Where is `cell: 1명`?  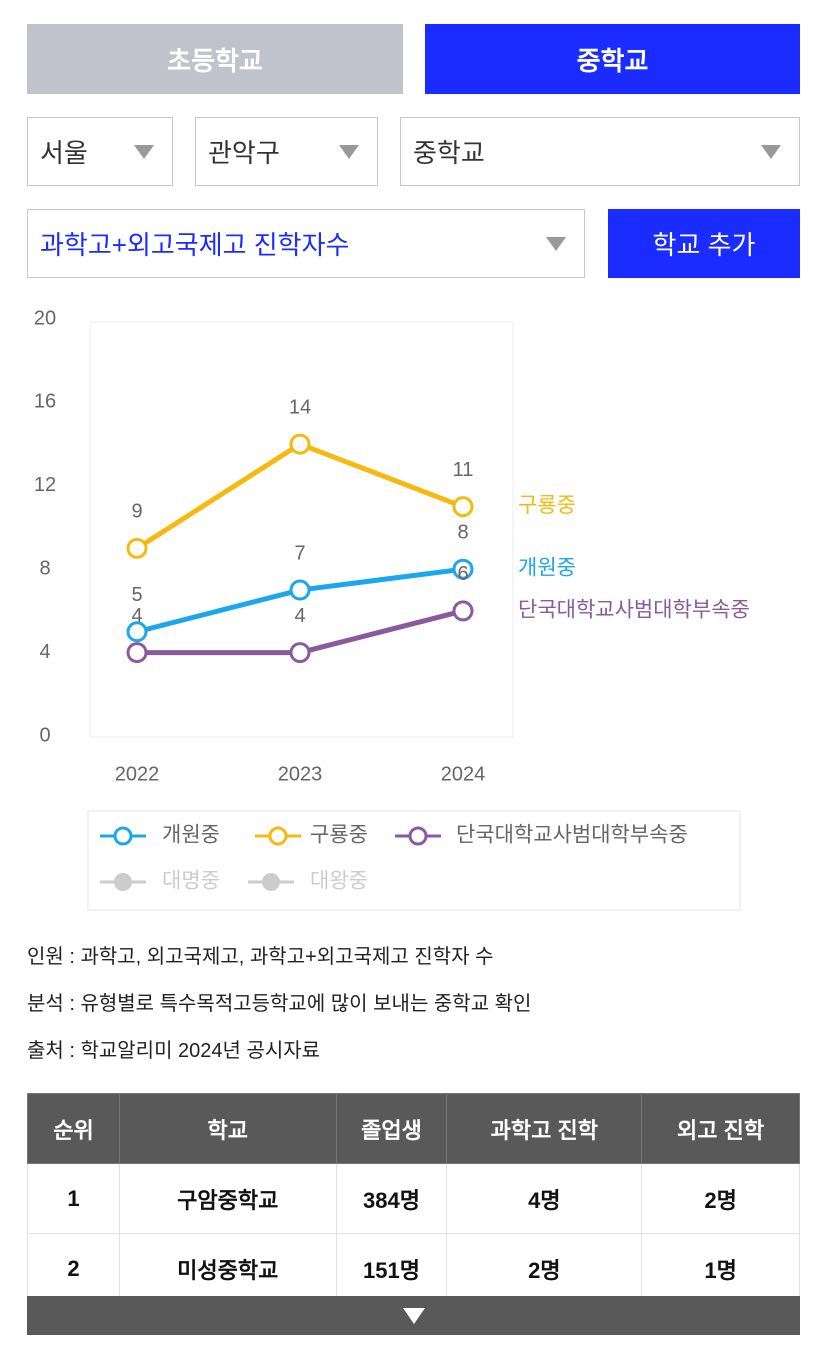 cell: 1명 is located at coordinates (720, 1268).